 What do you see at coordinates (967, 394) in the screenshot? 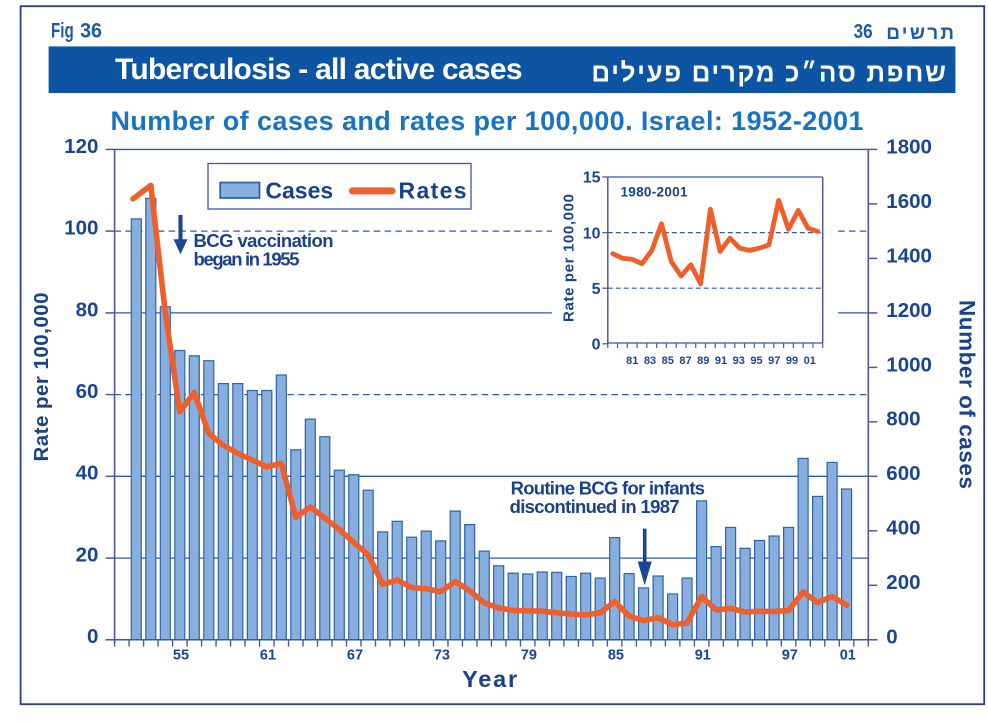
I see `svg-text: Number of cases` at bounding box center [967, 394].